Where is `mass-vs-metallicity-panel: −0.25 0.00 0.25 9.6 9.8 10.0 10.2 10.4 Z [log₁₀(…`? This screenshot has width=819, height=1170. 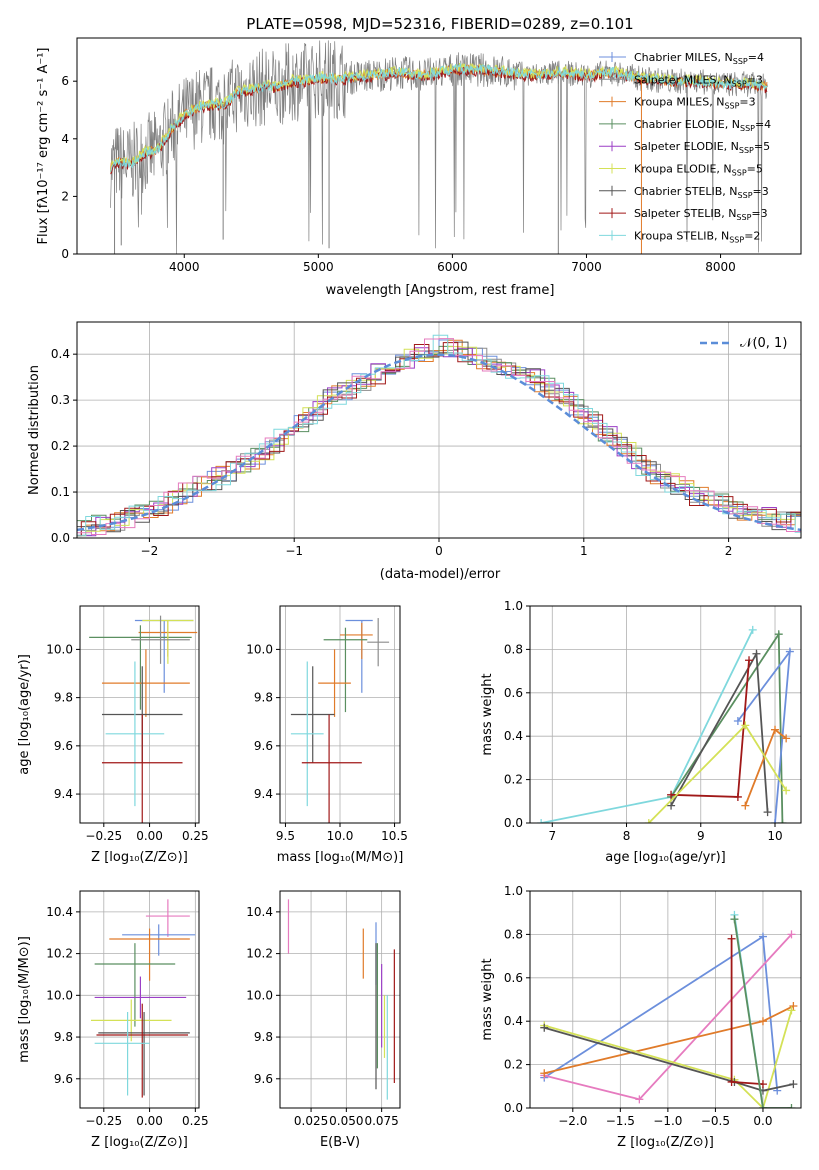 mass-vs-metallicity-panel: −0.25 0.00 0.25 9.6 9.8 10.0 10.2 10.4 Z [log₁₀(… is located at coordinates (113, 1020).